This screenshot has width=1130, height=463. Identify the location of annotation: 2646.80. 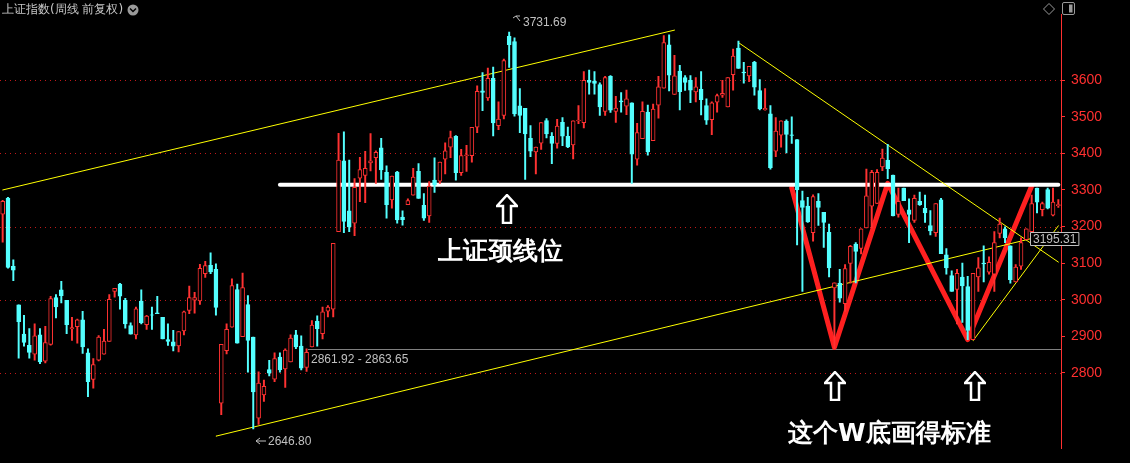
(290, 441).